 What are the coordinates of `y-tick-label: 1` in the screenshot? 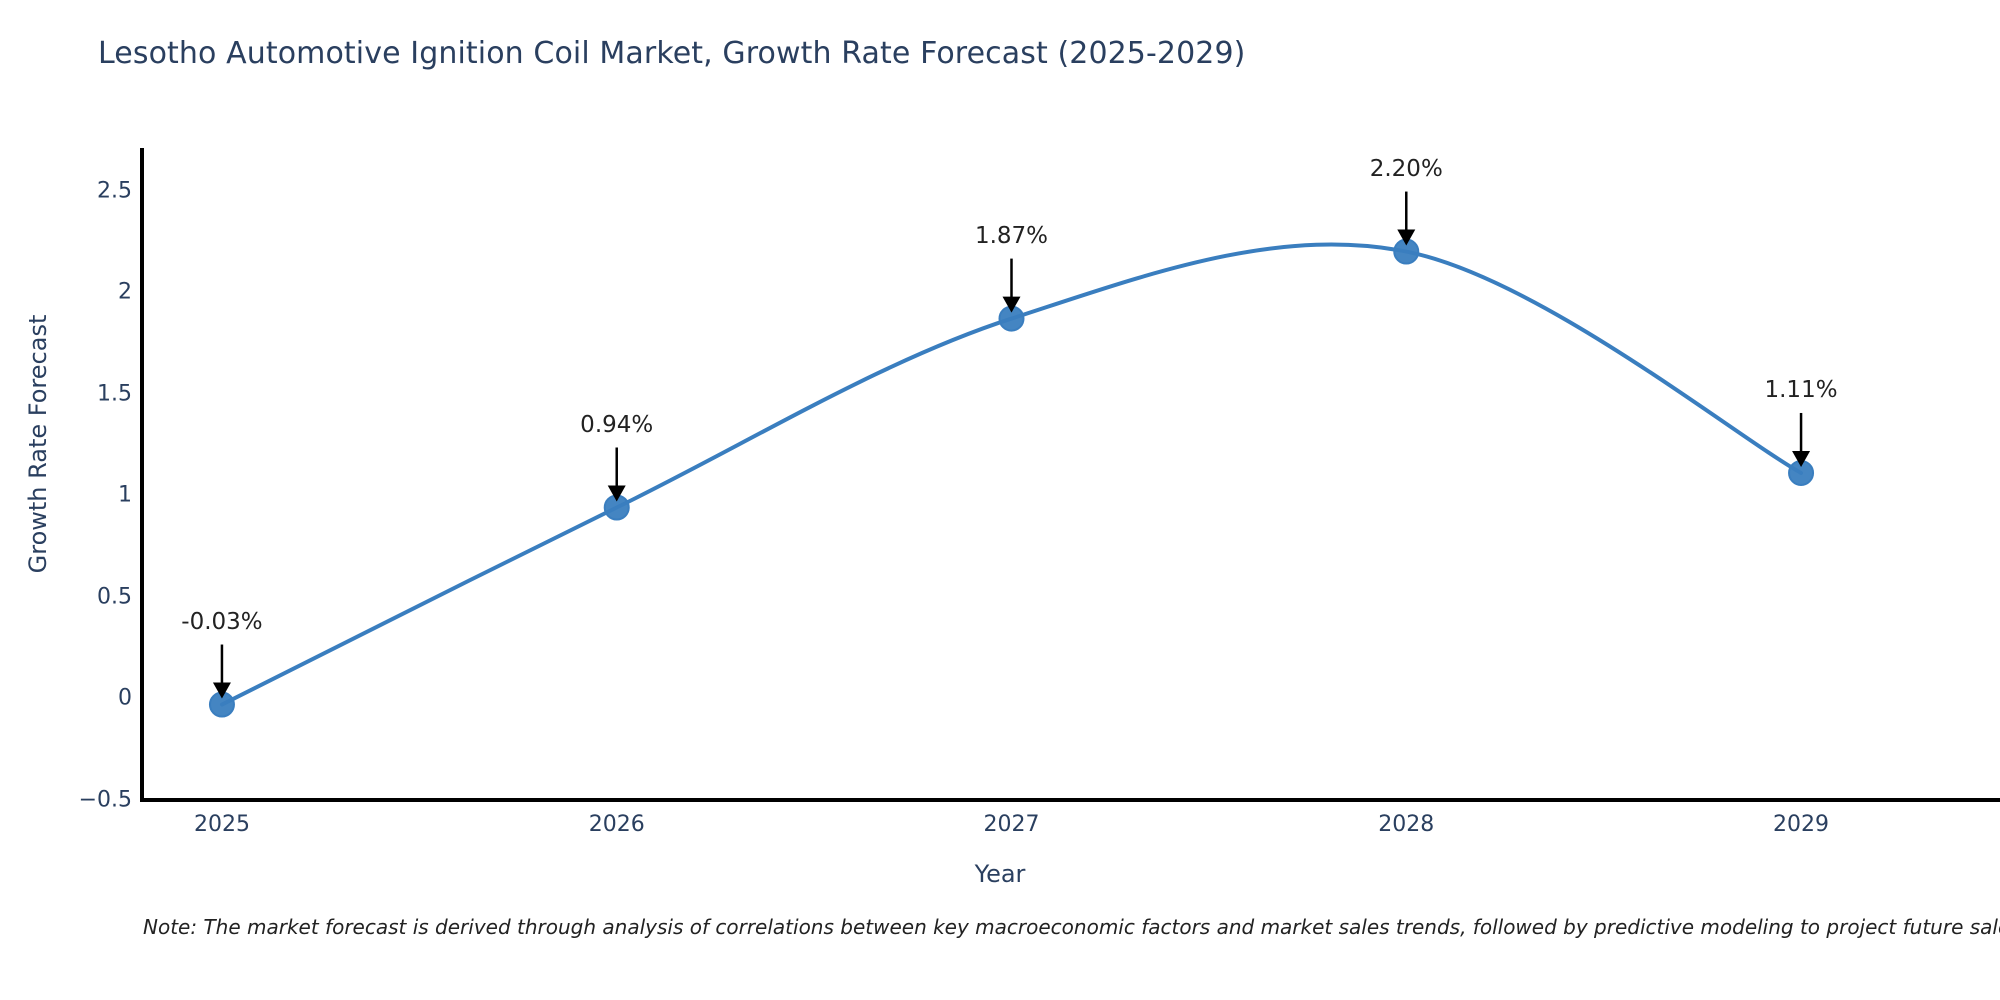 It's located at (125, 495).